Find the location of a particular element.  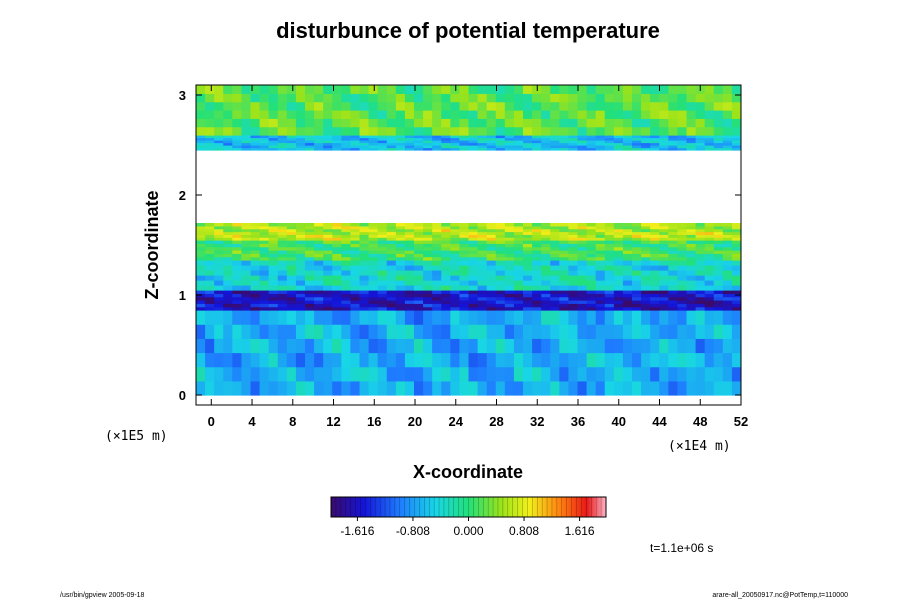

x-axis-label: X-coordinate is located at coordinates (468, 472).